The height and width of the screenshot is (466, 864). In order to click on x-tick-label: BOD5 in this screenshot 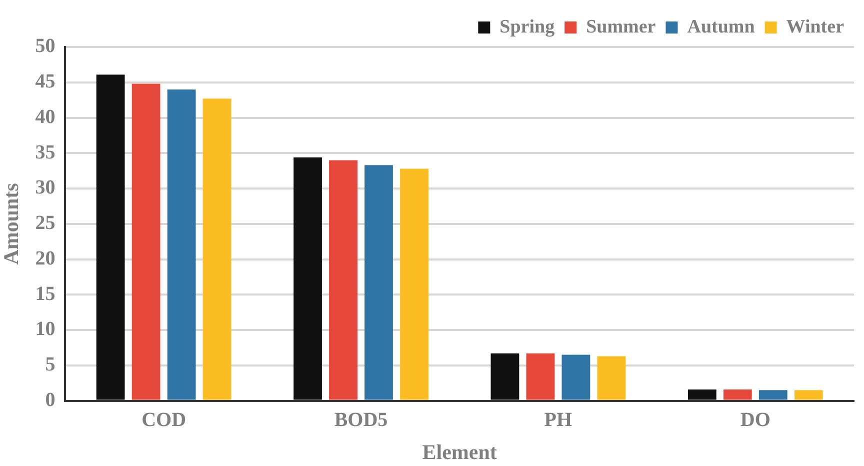, I will do `click(361, 419)`.